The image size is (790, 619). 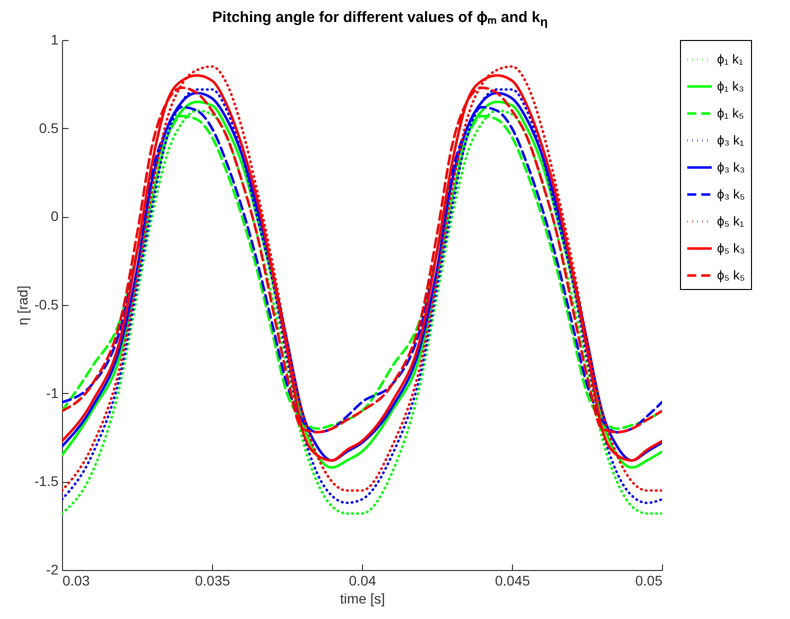 I want to click on y-tick-label: 0, so click(x=54, y=216).